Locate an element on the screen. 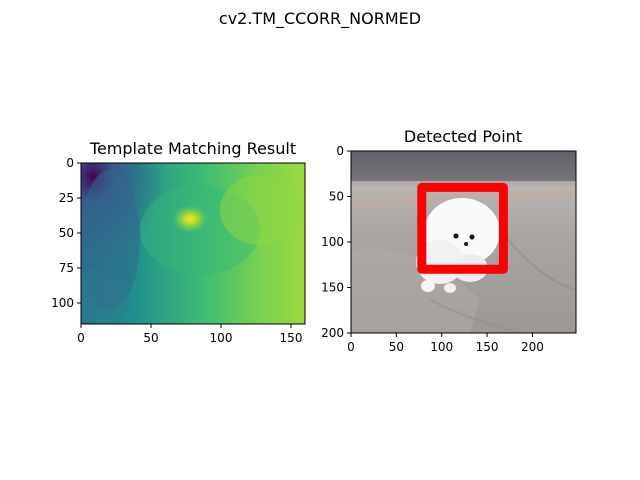 The width and height of the screenshot is (640, 480). photo-image is located at coordinates (463, 242).